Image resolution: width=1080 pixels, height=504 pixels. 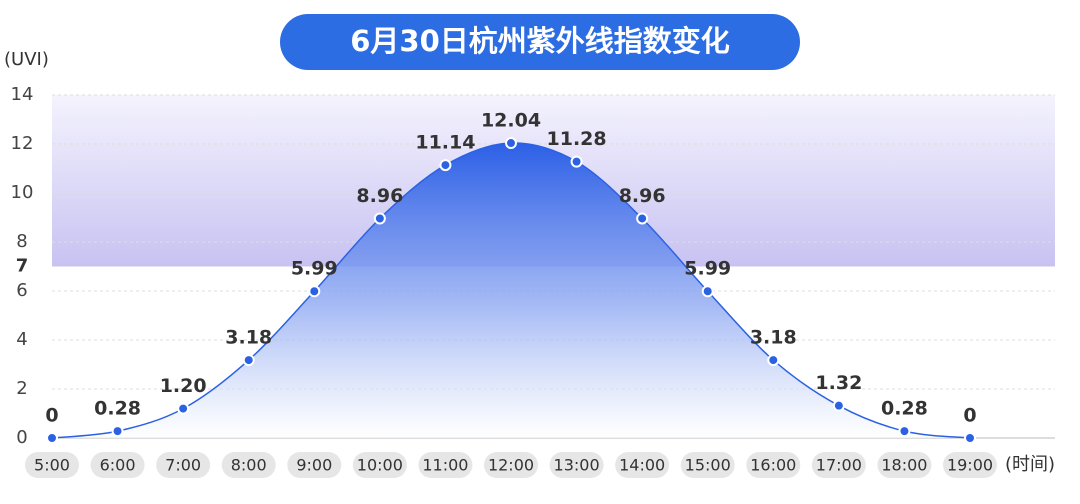 I want to click on y-tick-label: 10, so click(x=22, y=192).